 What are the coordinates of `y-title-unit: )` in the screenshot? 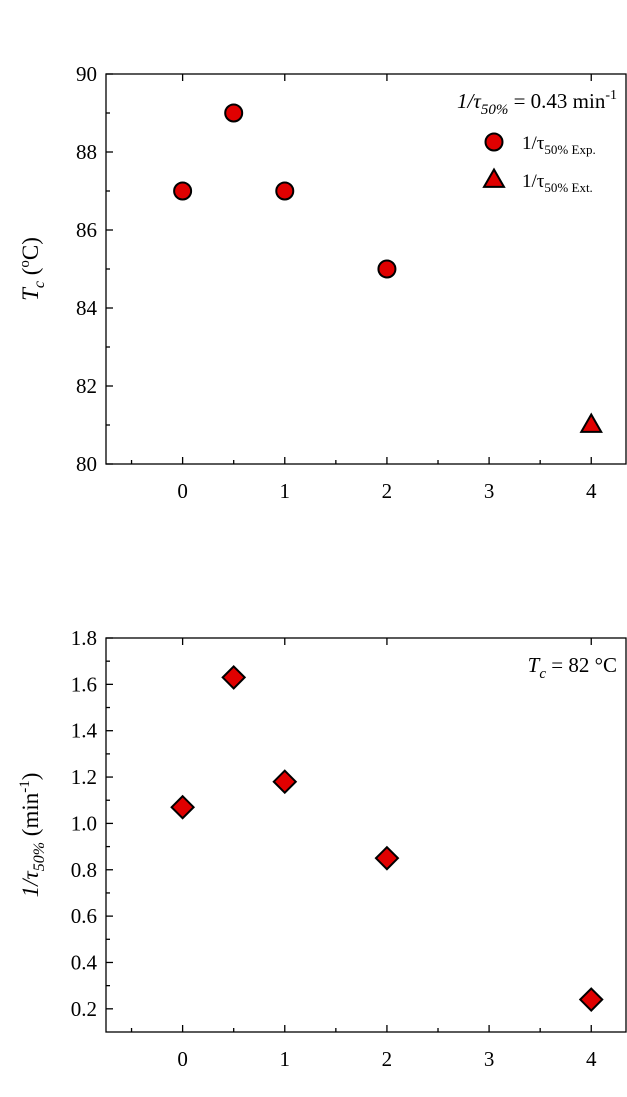 It's located at (30, 777).